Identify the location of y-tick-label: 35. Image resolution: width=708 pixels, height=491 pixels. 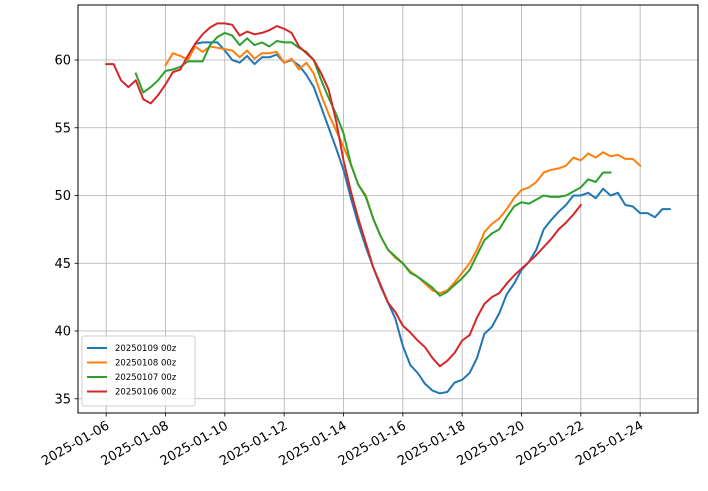
(62, 399).